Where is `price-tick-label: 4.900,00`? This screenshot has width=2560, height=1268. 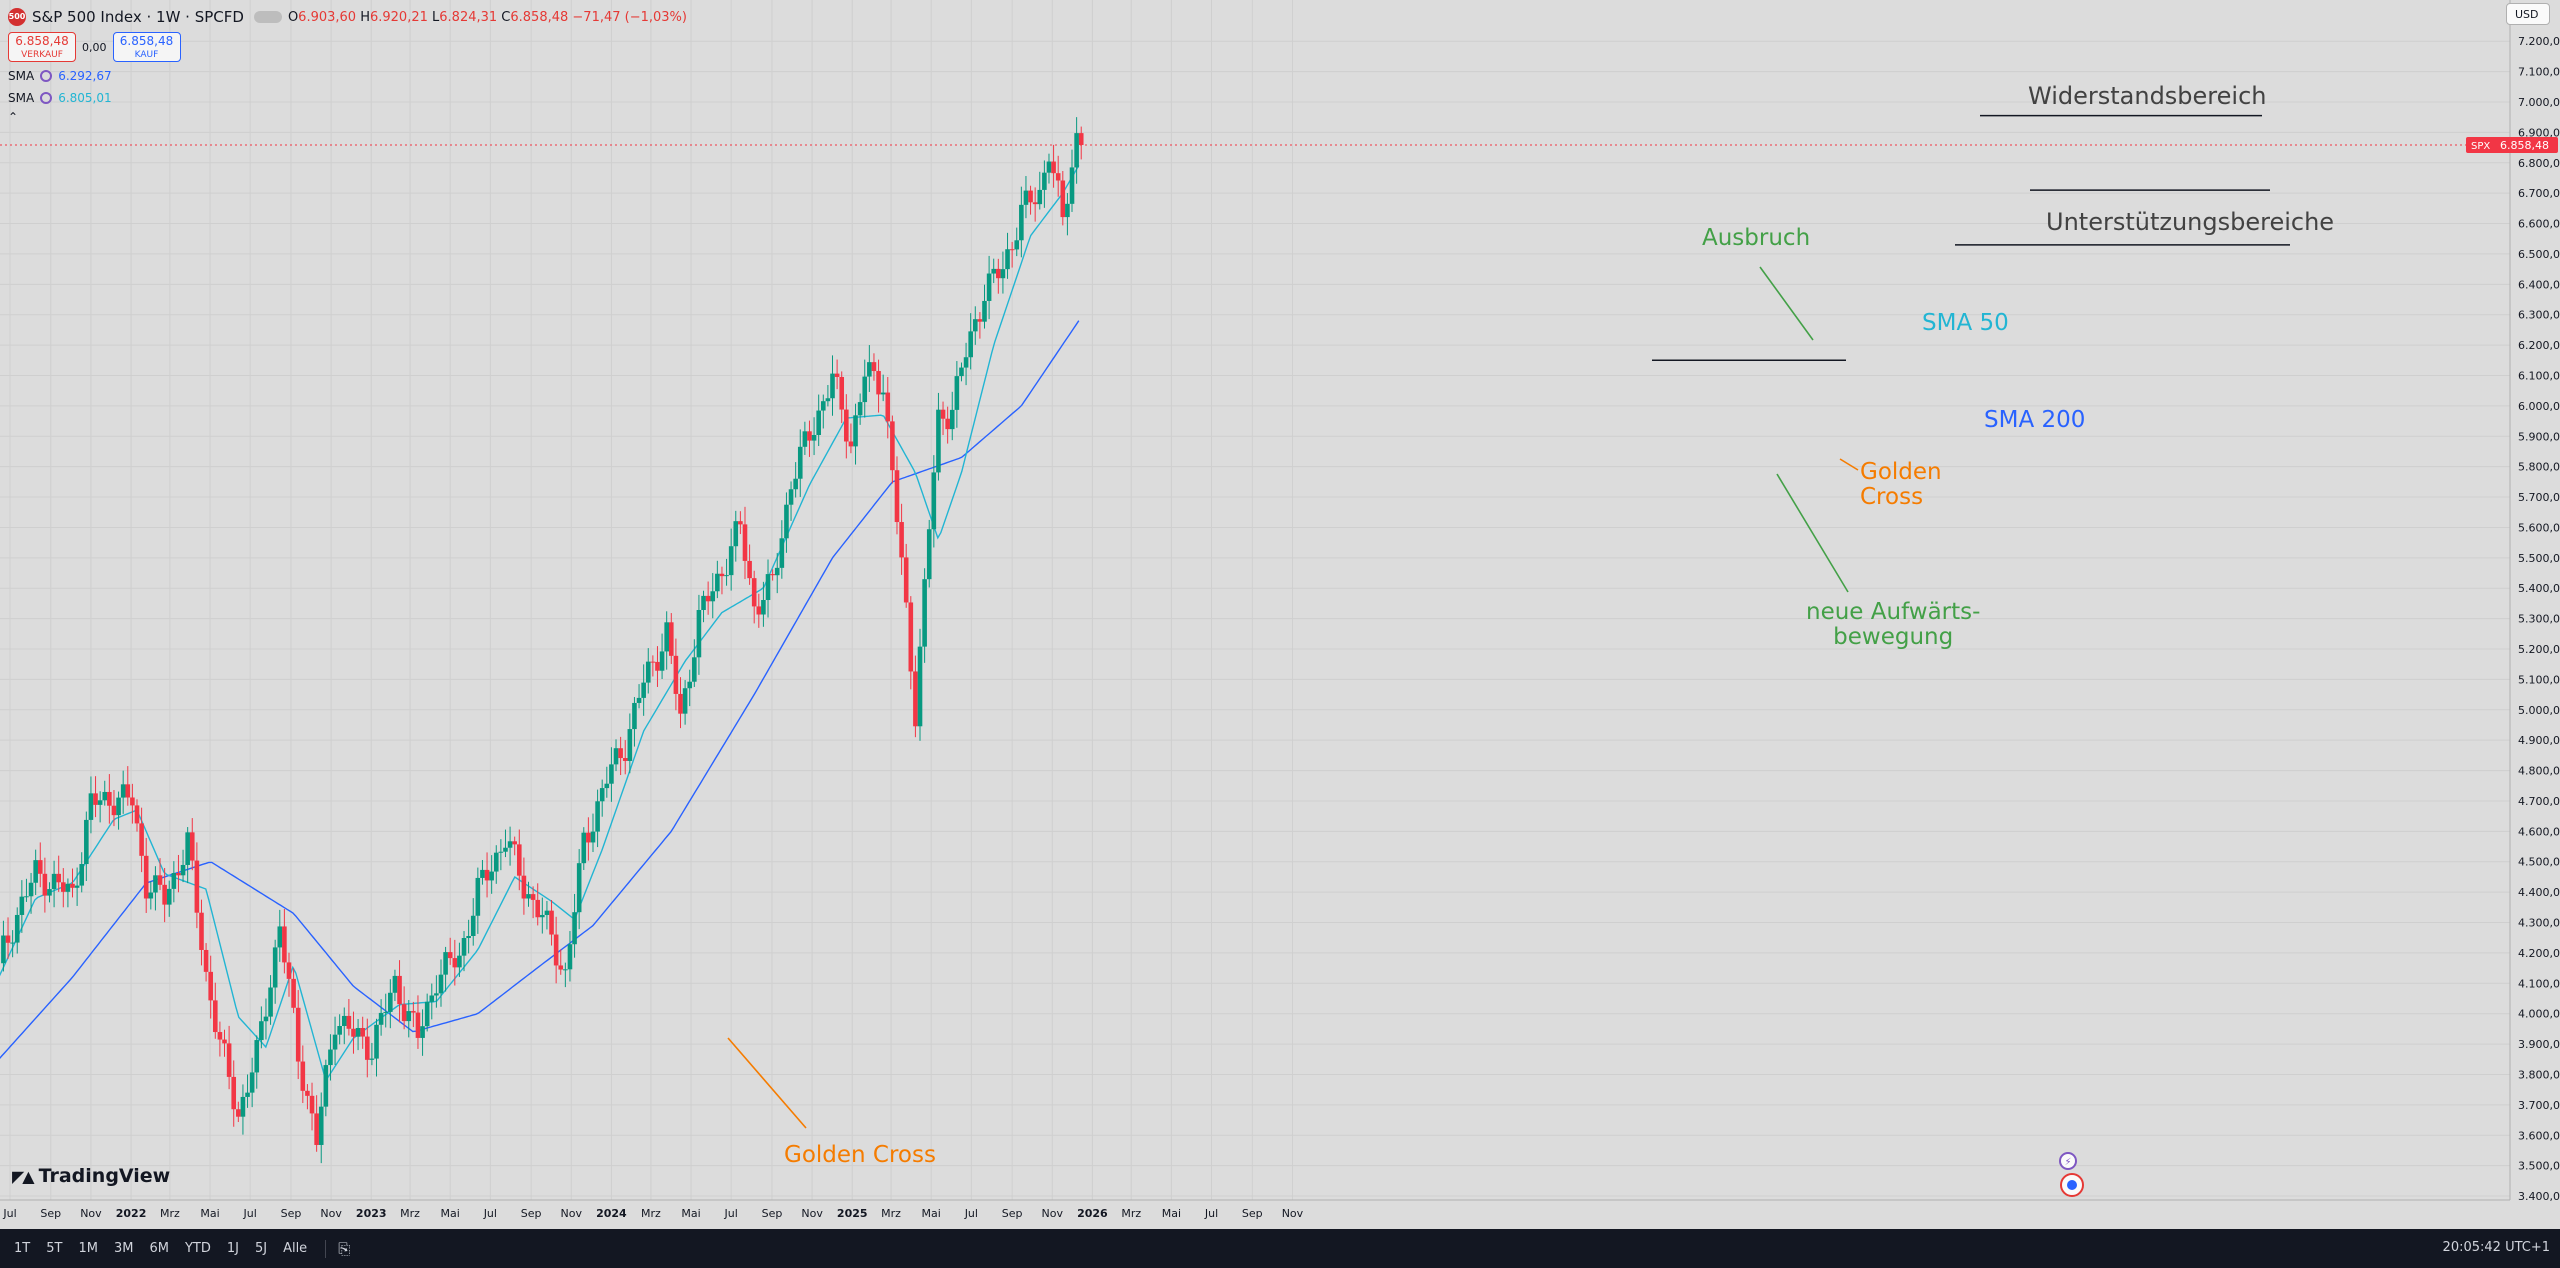
price-tick-label: 4.900,00 is located at coordinates (2539, 740).